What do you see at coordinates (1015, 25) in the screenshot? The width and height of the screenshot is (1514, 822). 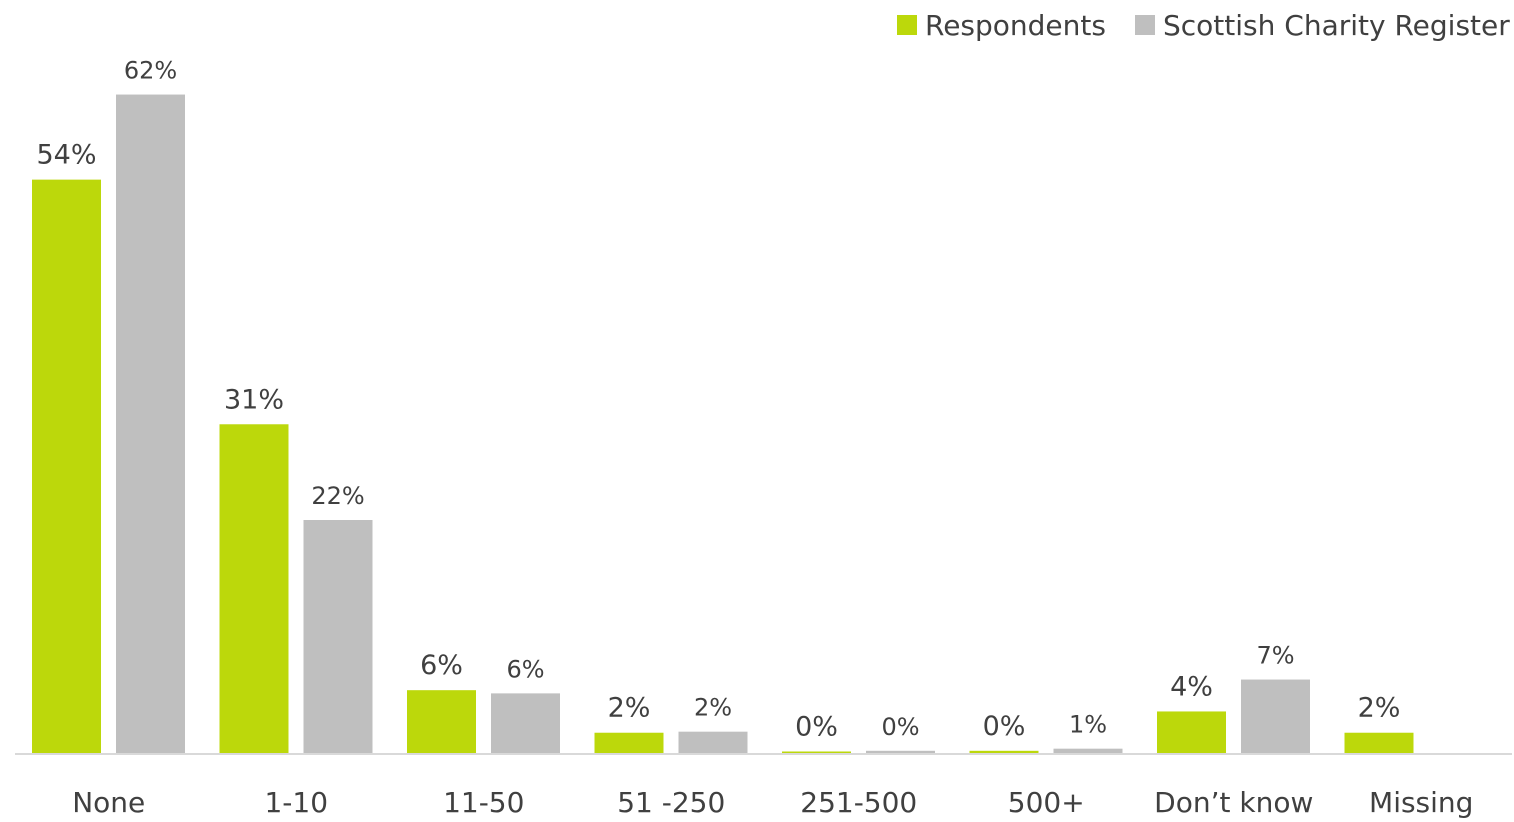 I see `legend-label-respondents: Respondents` at bounding box center [1015, 25].